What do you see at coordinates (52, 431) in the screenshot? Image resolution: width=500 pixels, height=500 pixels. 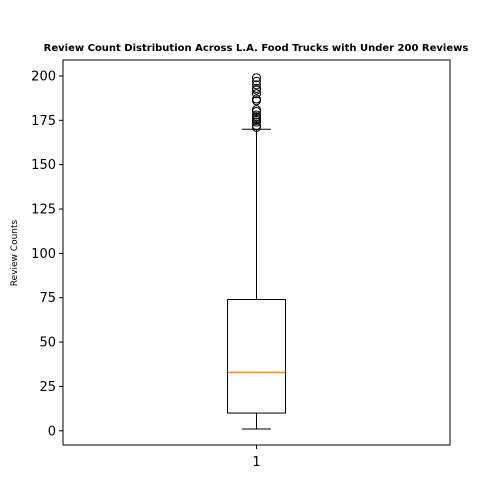 I see `y-tick-label: 0` at bounding box center [52, 431].